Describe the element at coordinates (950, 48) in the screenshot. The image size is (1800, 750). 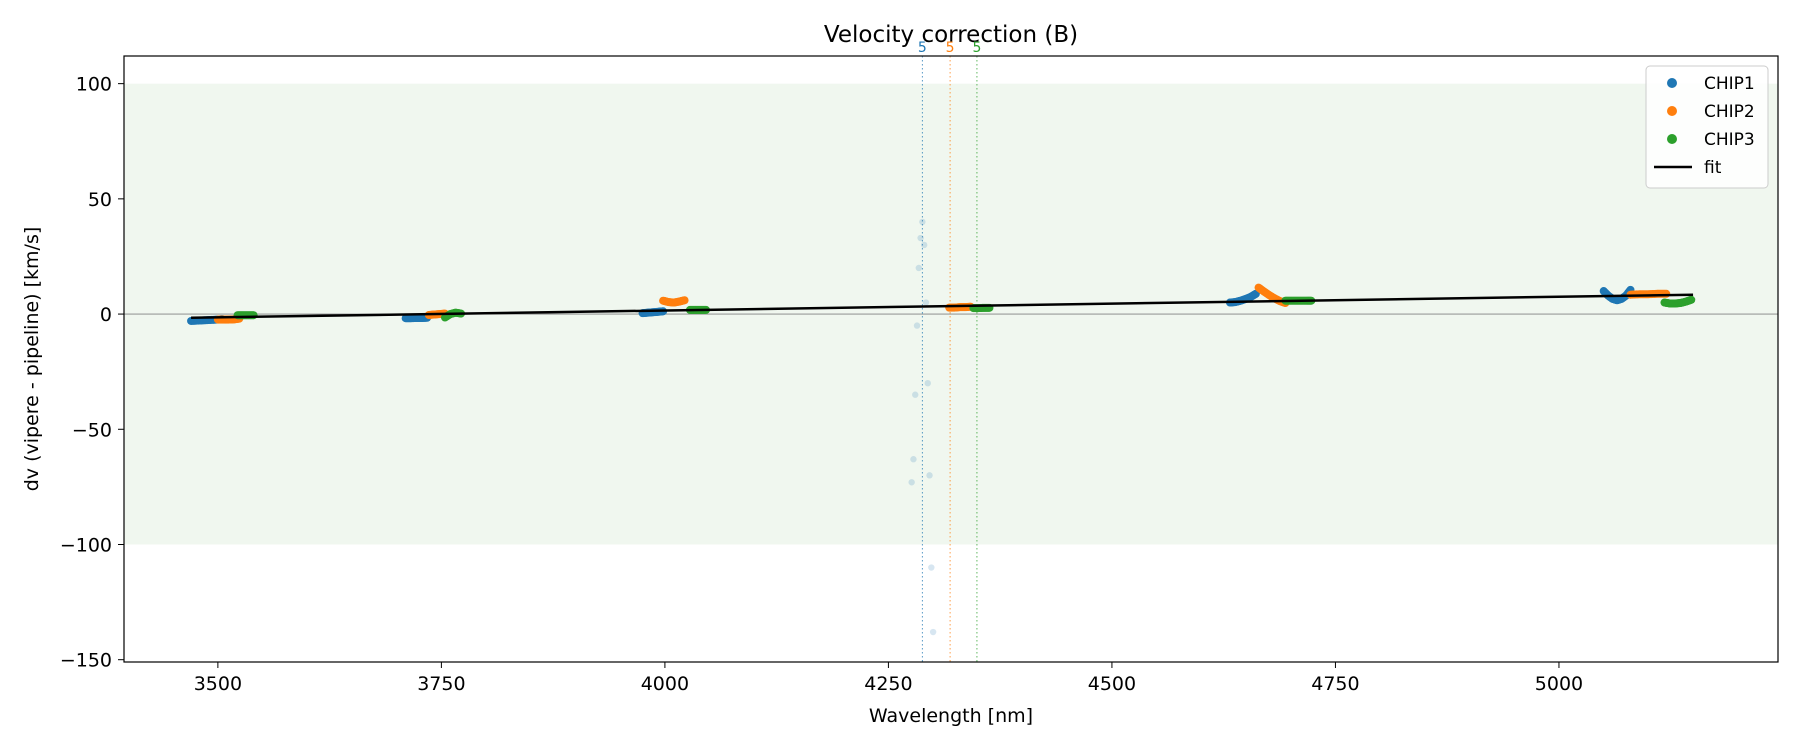
I see `vline-label-1: 5` at that location.